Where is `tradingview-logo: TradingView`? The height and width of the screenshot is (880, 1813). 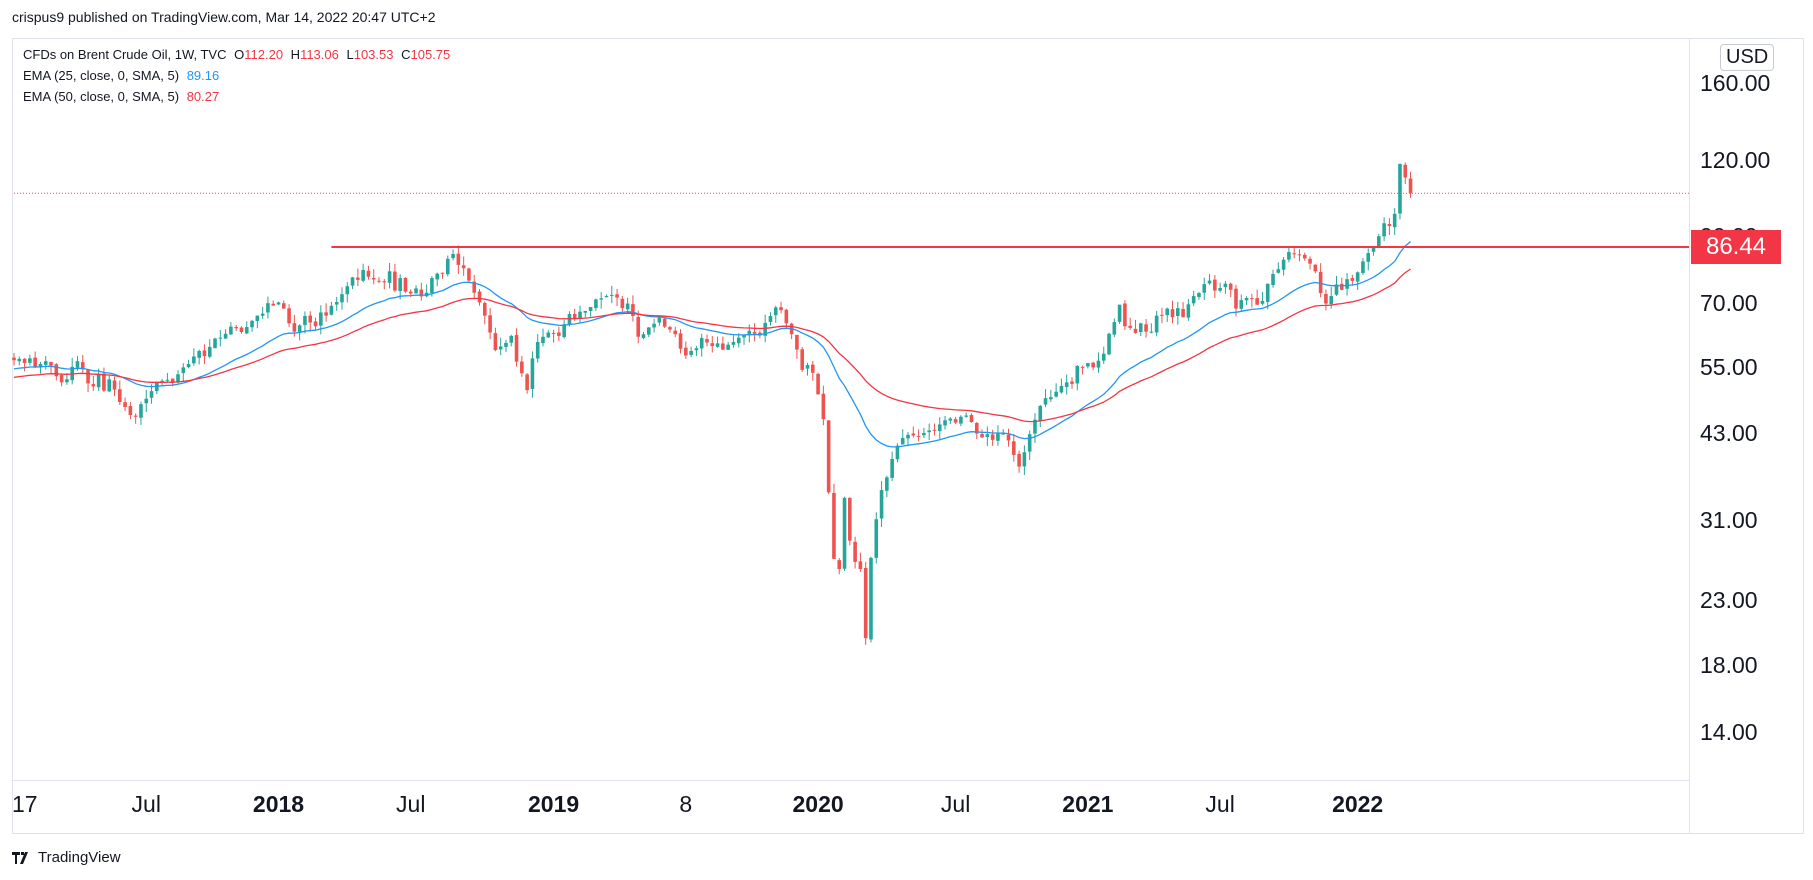
tradingview-logo: TradingView is located at coordinates (66, 857).